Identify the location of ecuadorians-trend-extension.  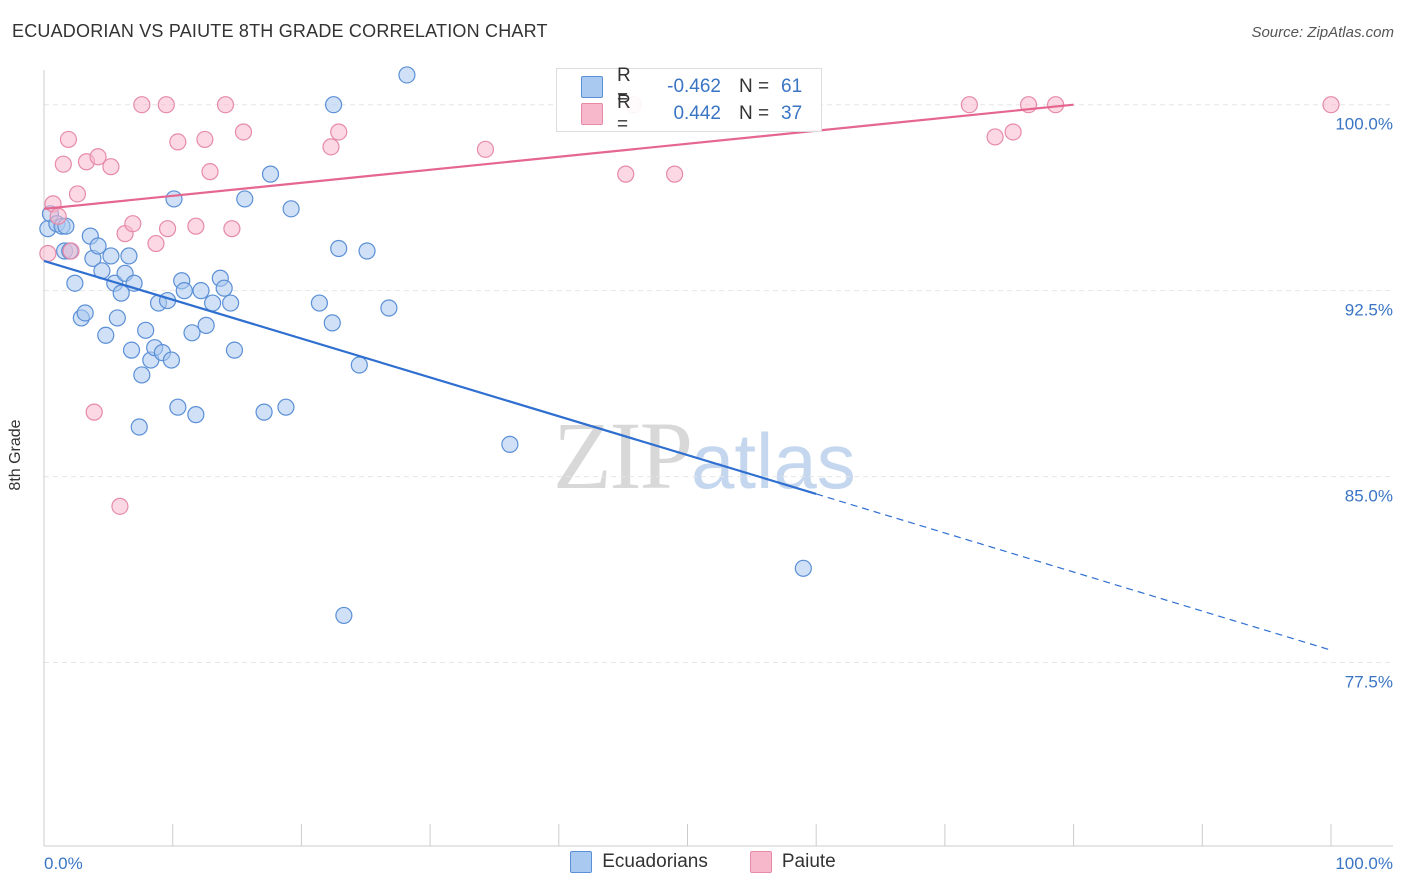
(1074, 572).